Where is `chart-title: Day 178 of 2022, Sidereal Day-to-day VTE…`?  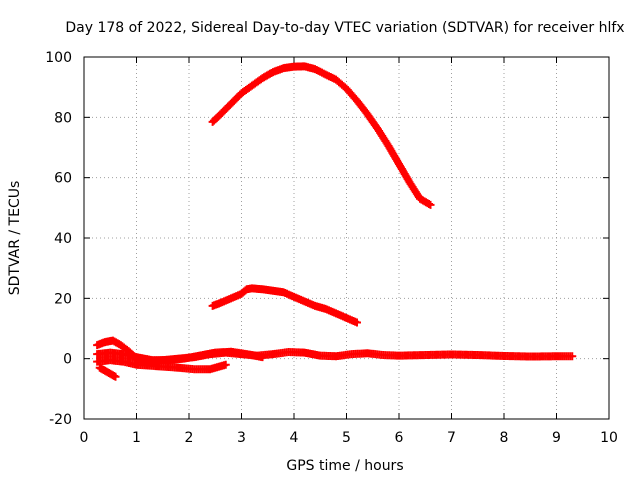 chart-title: Day 178 of 2022, Sidereal Day-to-day VTE… is located at coordinates (344, 28).